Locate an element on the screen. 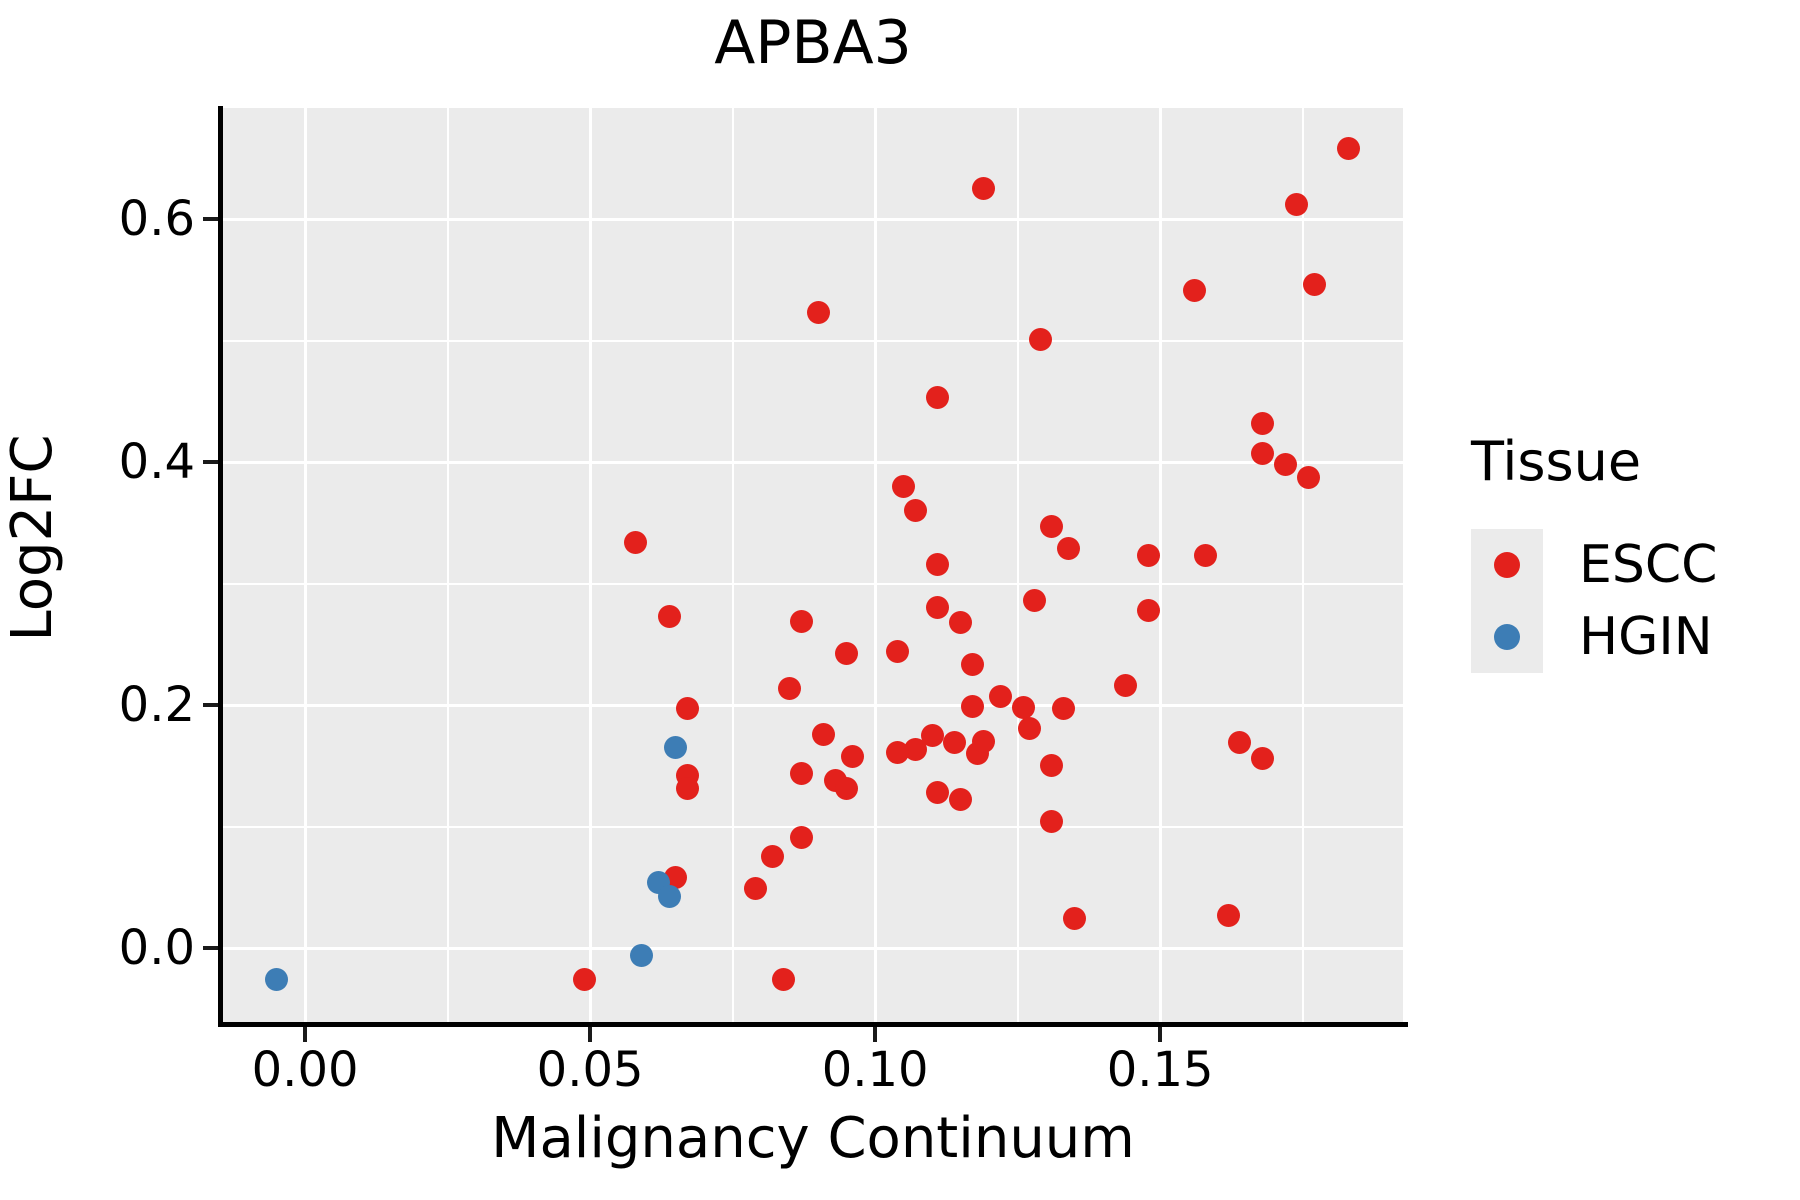 The width and height of the screenshot is (1800, 1200). y-minor-gridline is located at coordinates (813, 583).